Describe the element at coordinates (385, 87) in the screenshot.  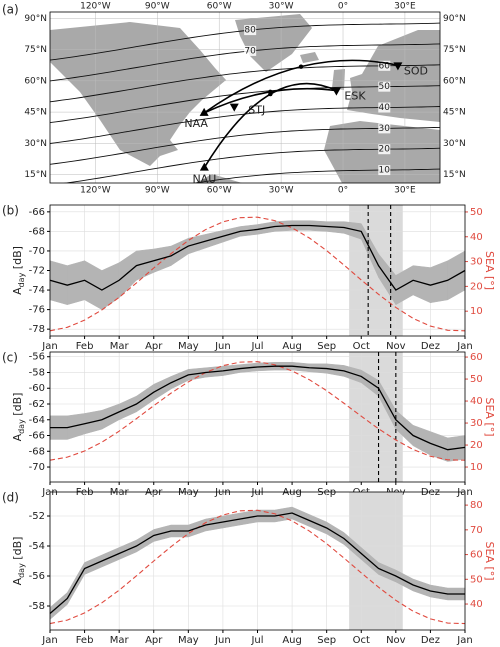
I see `contour-label: 50` at that location.